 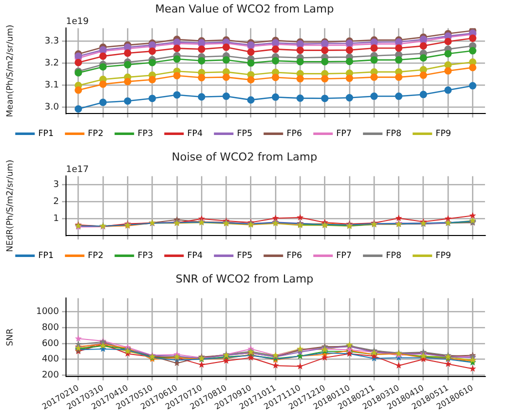 What do you see at coordinates (51, 343) in the screenshot?
I see `y-tick-label: 600` at bounding box center [51, 343].